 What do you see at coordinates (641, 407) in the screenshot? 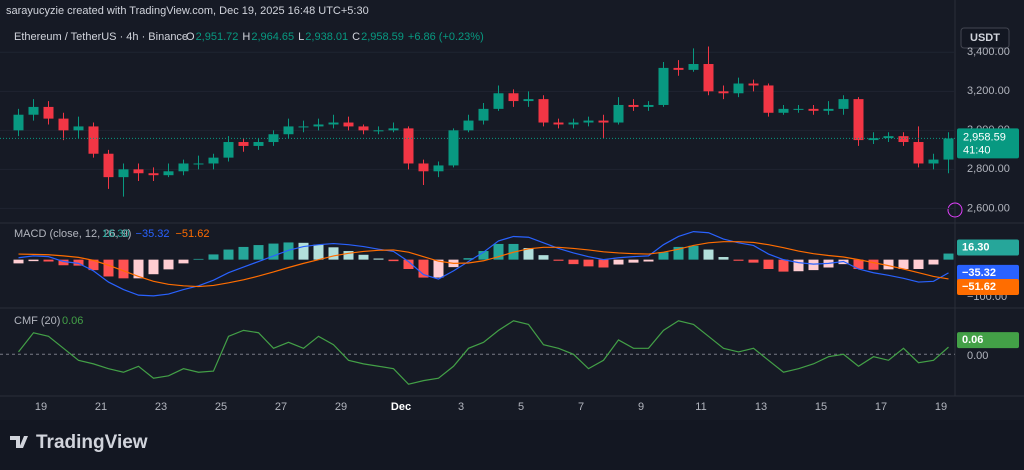
I see `x-tick-label: 9` at bounding box center [641, 407].